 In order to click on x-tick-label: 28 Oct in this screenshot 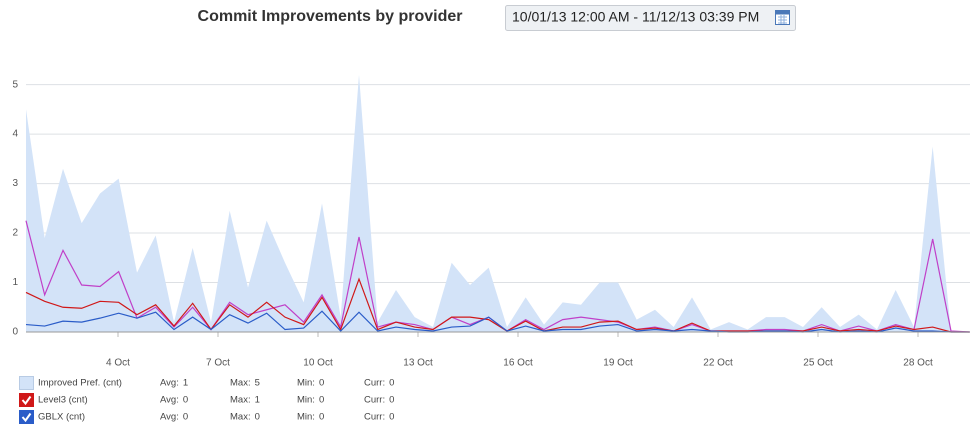, I will do `click(918, 363)`.